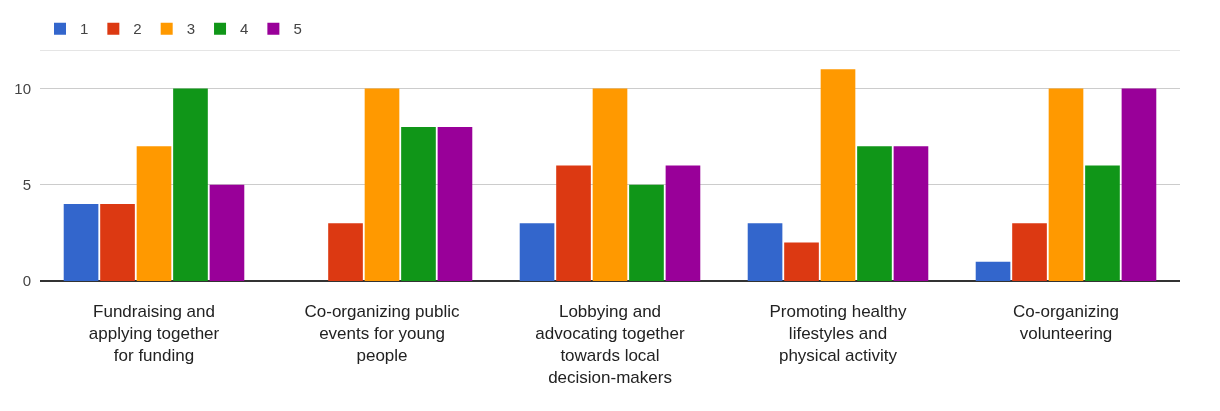 This screenshot has height=411, width=1220. Describe the element at coordinates (382, 334) in the screenshot. I see `x-tick-label: Co-organizing public events for young people` at that location.